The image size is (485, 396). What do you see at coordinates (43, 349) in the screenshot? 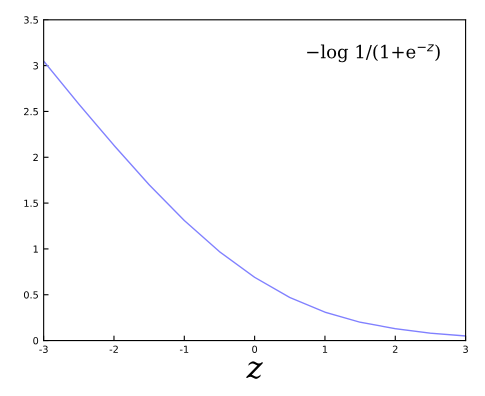
I see `x-tick-label: -3` at bounding box center [43, 349].